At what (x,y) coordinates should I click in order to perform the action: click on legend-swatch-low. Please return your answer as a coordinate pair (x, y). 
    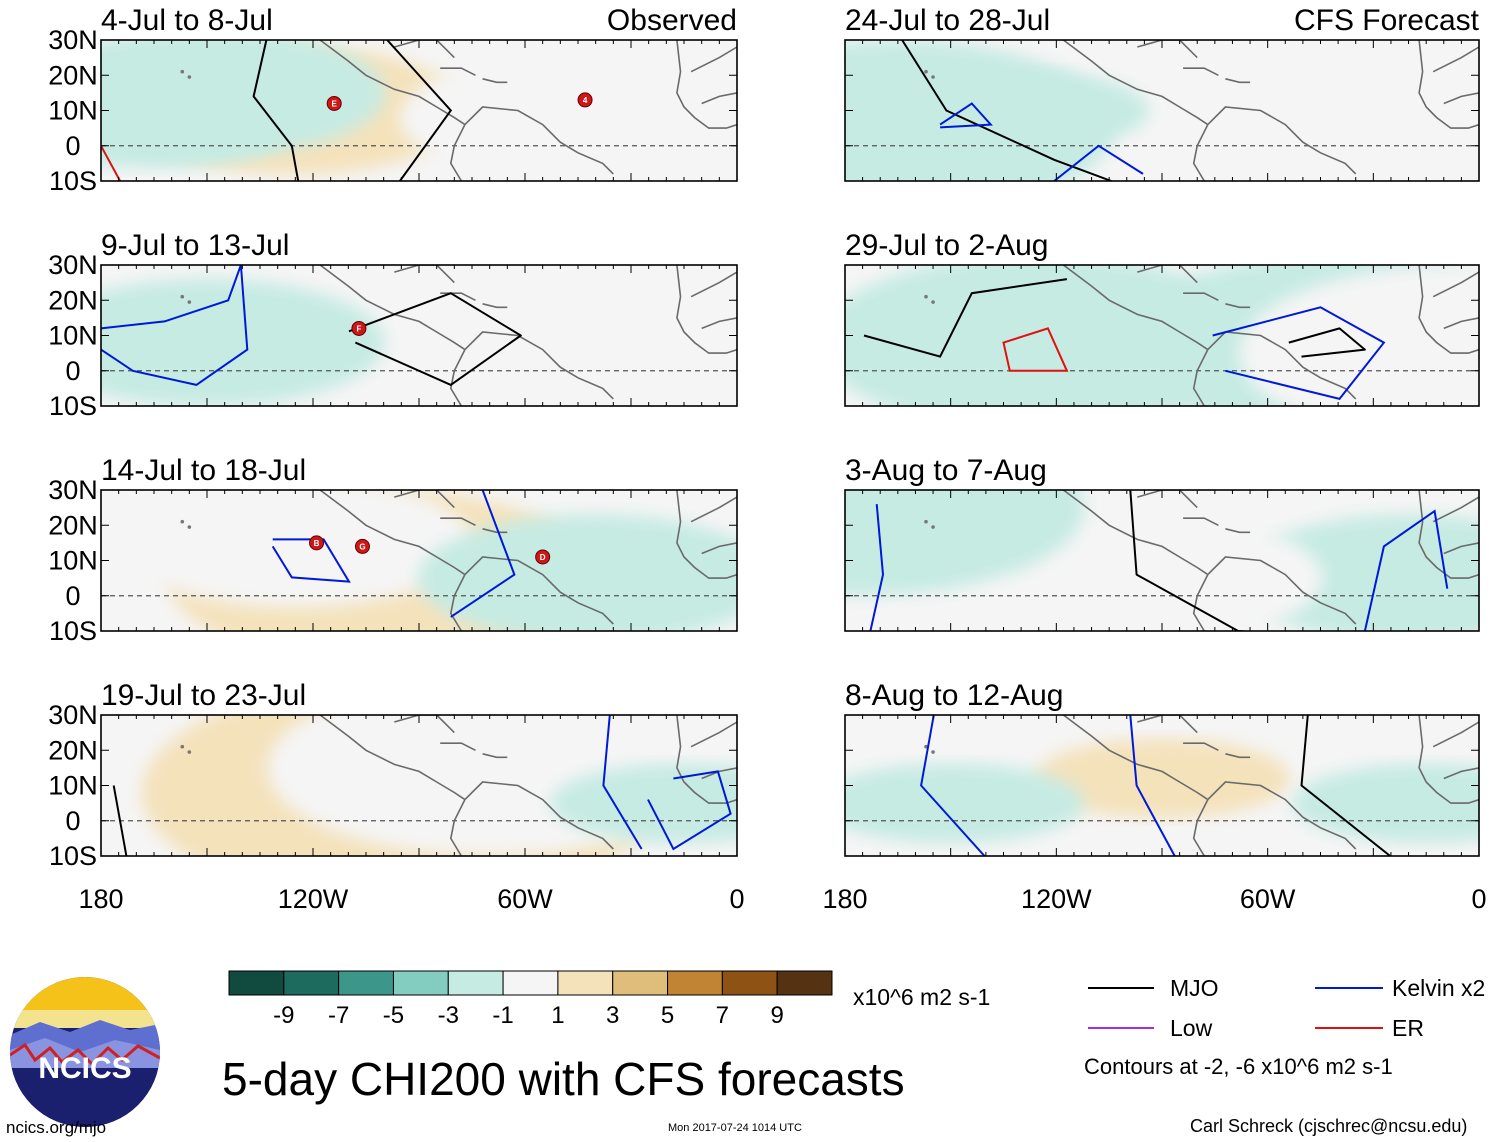
    Looking at the image, I should click on (1121, 1028).